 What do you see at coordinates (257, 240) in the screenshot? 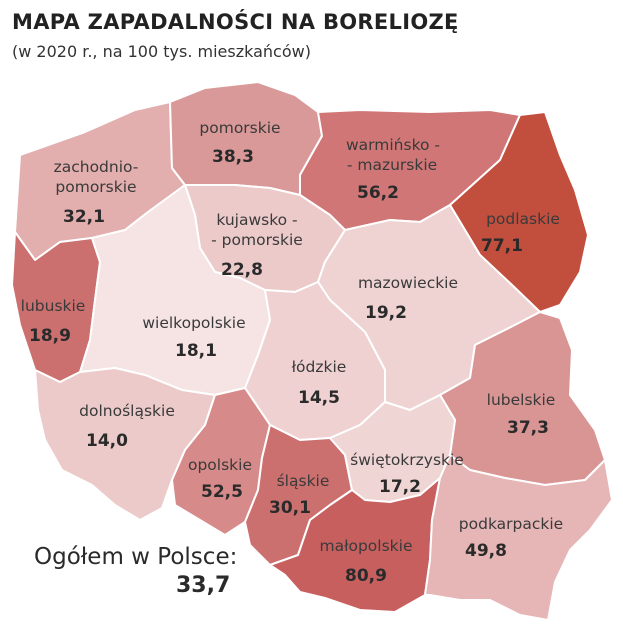
I see `region-name: - pomorskie` at bounding box center [257, 240].